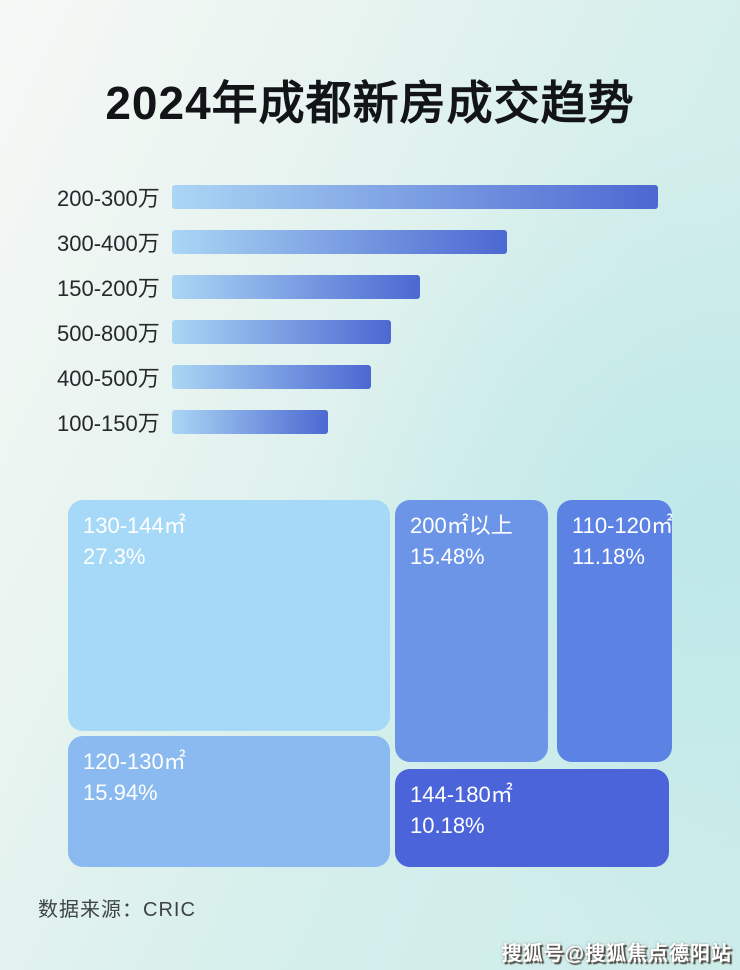 The height and width of the screenshot is (970, 740). I want to click on treemap-block-label: 130-144㎡, so click(134, 525).